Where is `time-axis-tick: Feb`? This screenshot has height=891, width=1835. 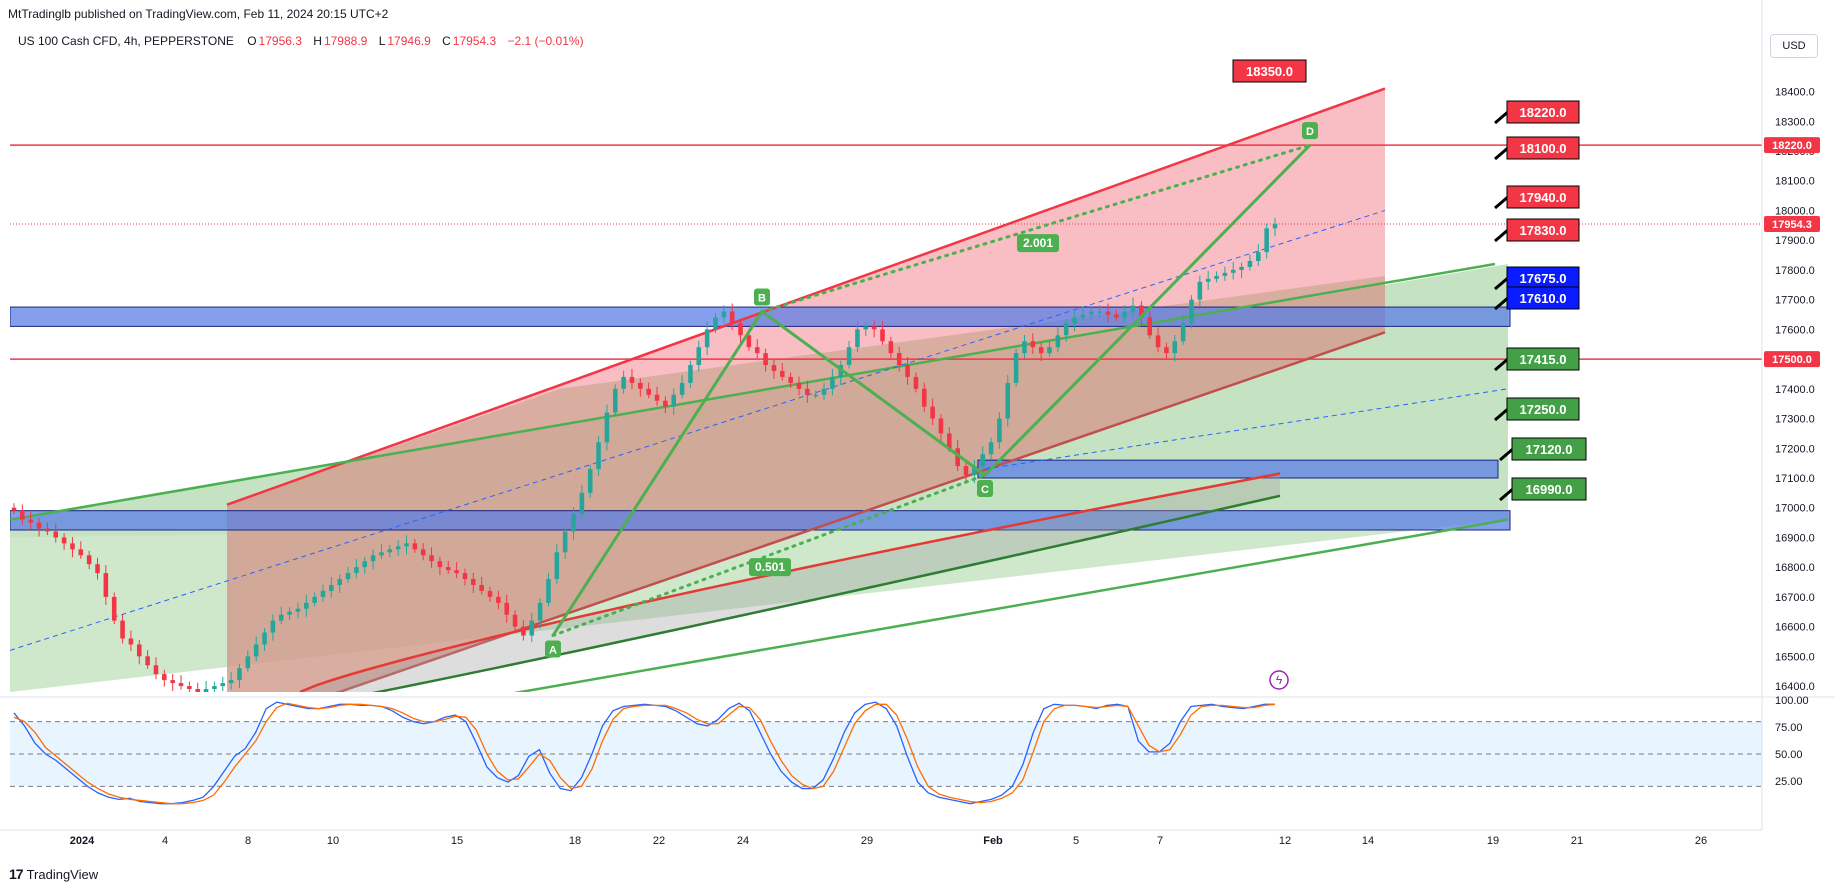
time-axis-tick: Feb is located at coordinates (993, 841).